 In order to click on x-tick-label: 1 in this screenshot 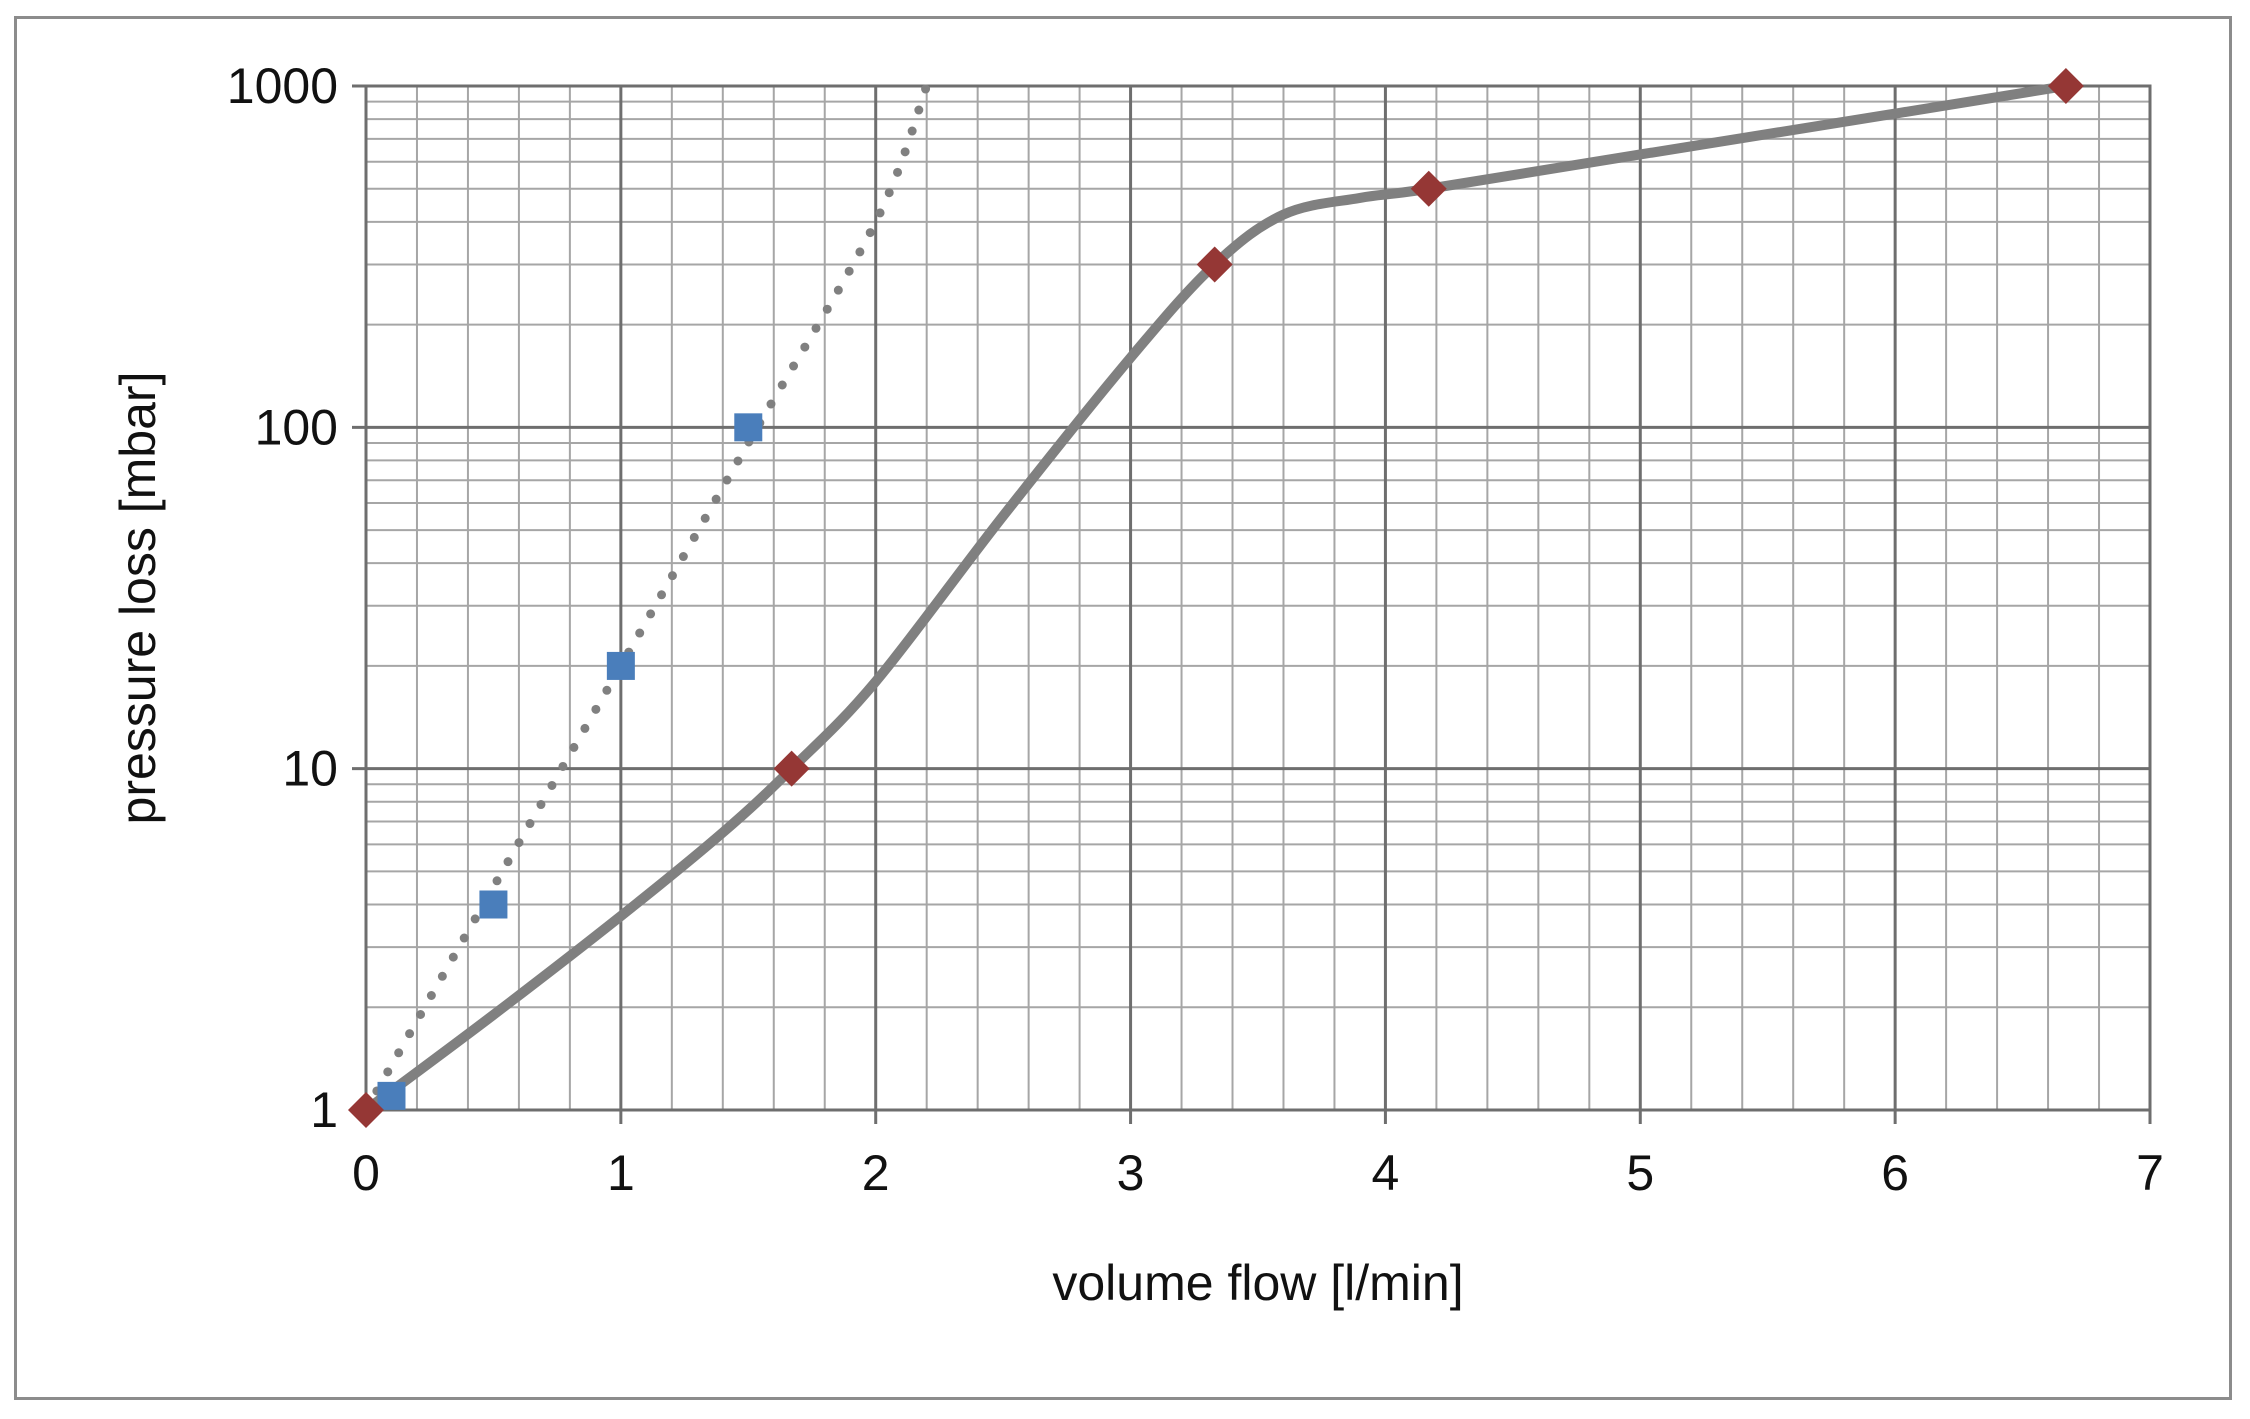, I will do `click(621, 1173)`.